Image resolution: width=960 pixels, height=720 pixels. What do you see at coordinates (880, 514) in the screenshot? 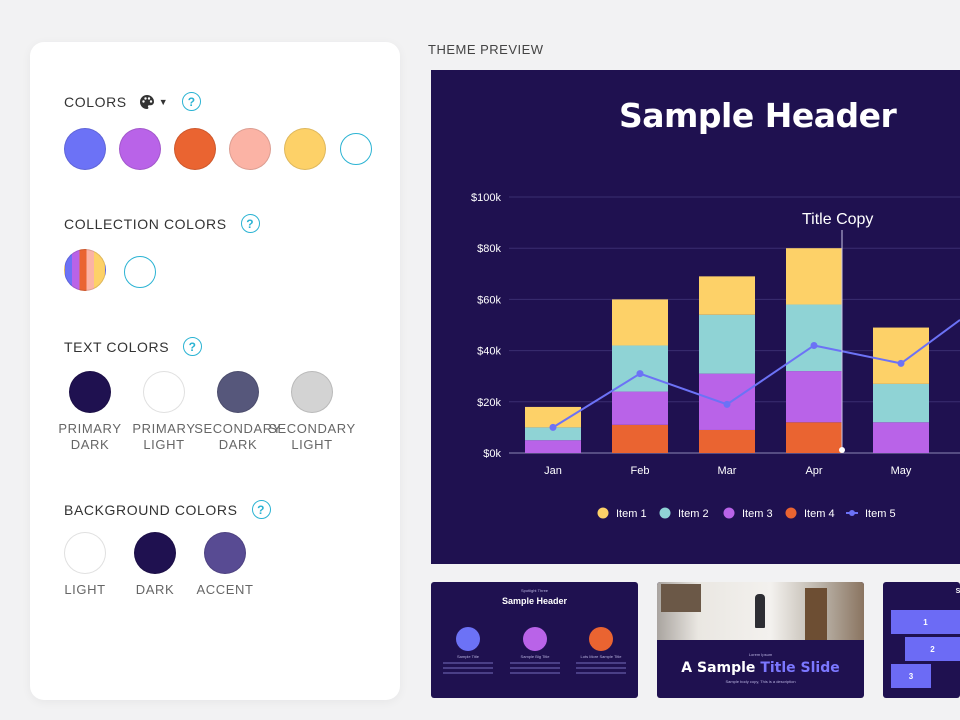
I see `legend-label: Item 5` at bounding box center [880, 514].